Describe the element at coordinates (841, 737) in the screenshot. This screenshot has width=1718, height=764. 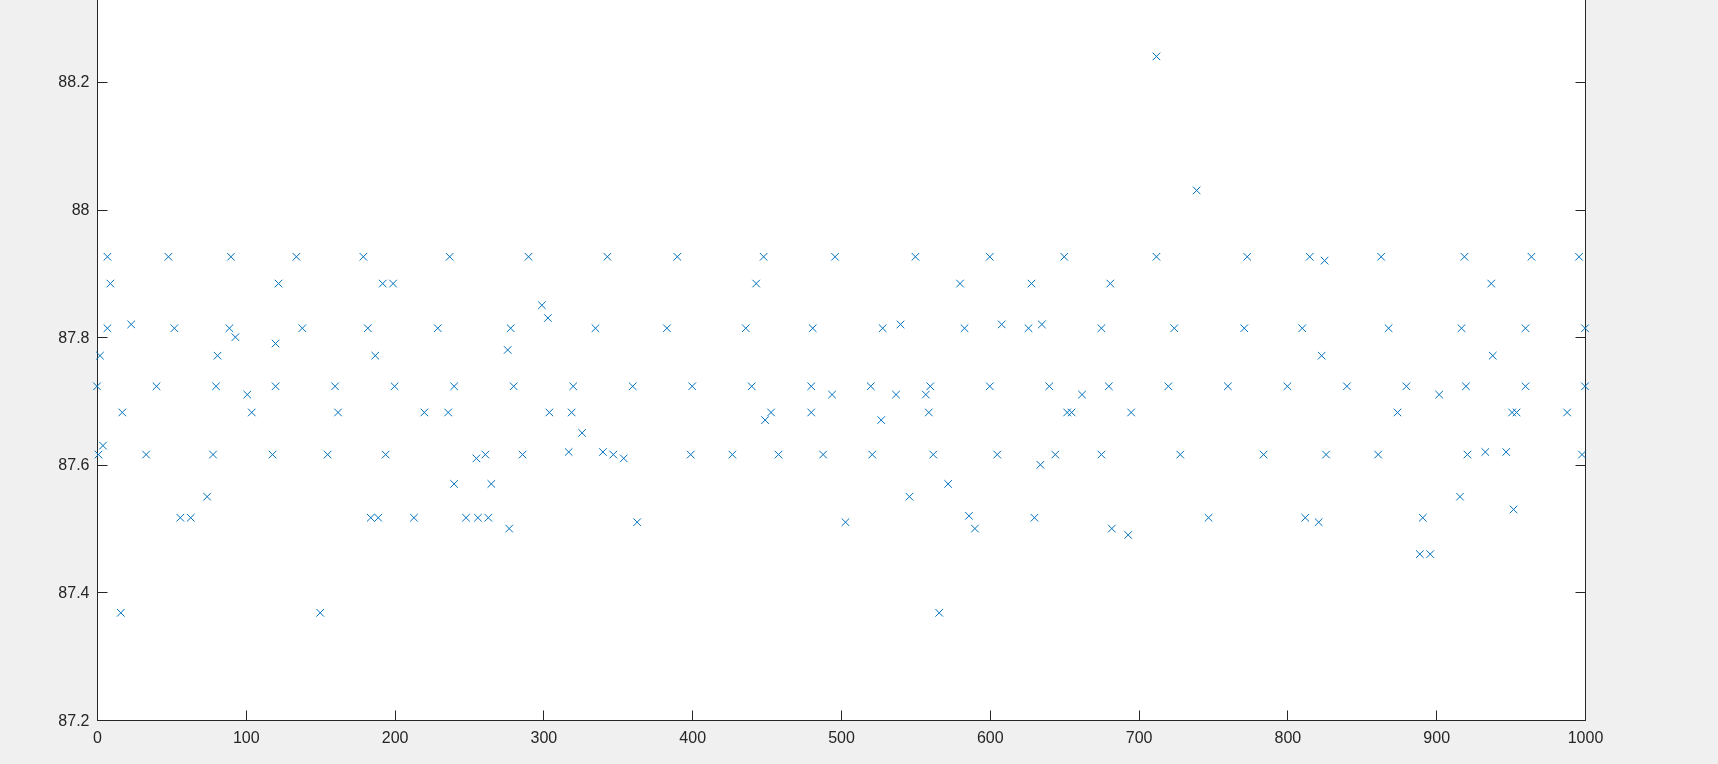
I see `x-tick-label: 500` at that location.